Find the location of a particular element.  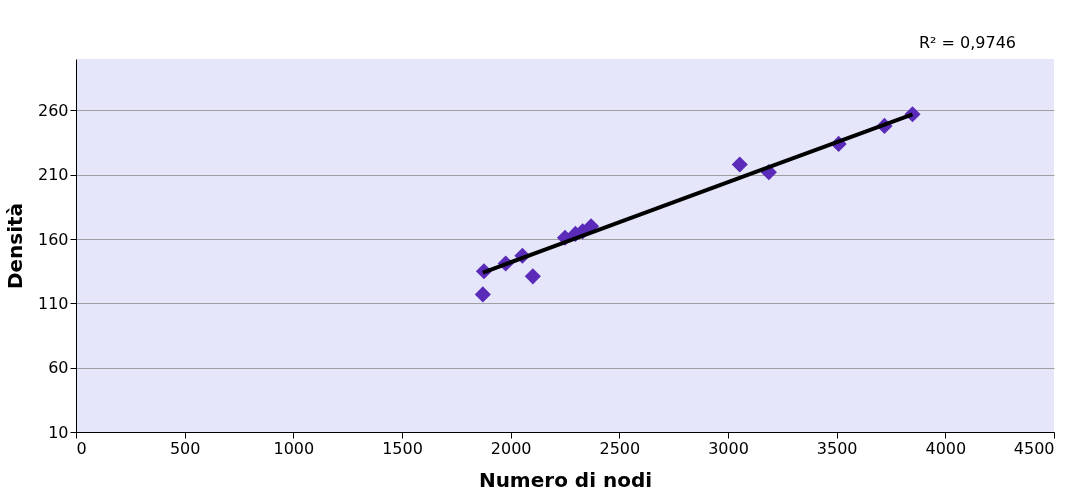

x-tick-label: 0 is located at coordinates (81, 448).